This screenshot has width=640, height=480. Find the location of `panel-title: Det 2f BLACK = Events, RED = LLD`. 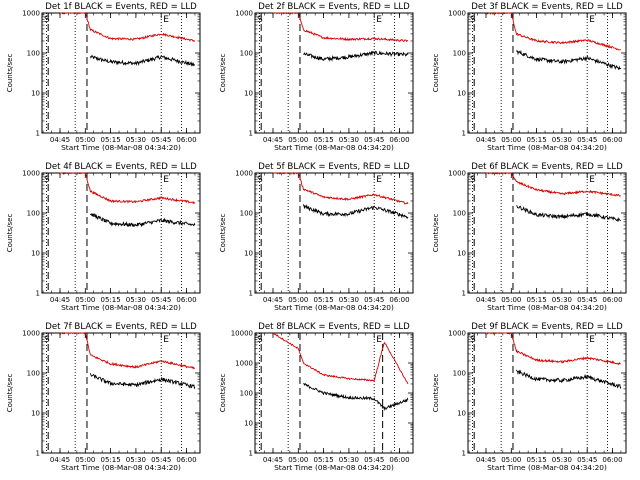

panel-title: Det 2f BLACK = Events, RED = LLD is located at coordinates (334, 7).